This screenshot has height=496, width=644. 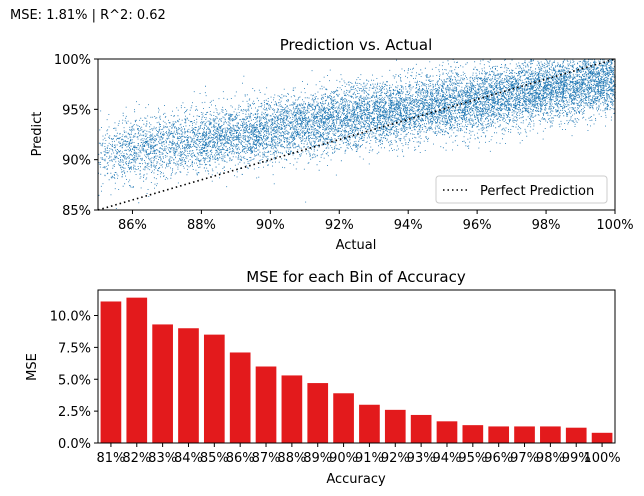 I want to click on scatter-y-tick-label: 100%, so click(x=72, y=60).